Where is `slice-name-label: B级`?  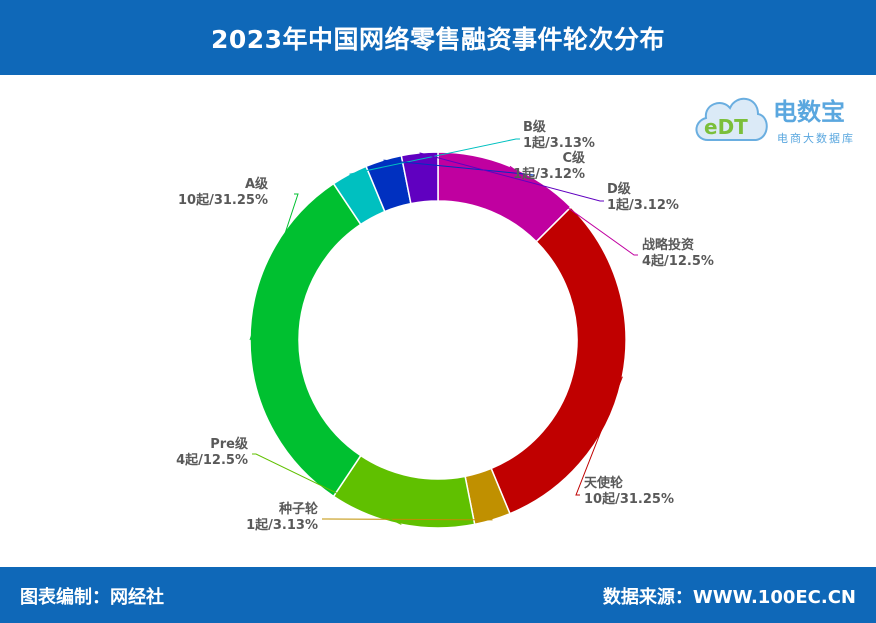 slice-name-label: B级 is located at coordinates (535, 127).